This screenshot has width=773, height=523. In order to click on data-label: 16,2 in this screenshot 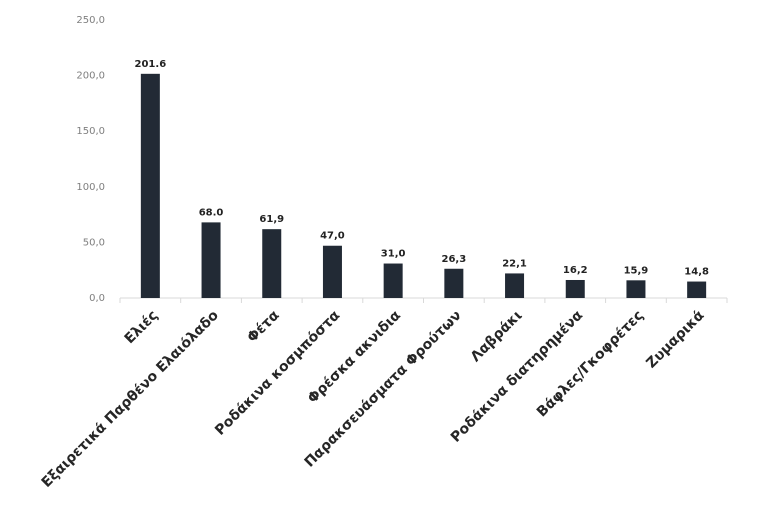, I will do `click(575, 270)`.